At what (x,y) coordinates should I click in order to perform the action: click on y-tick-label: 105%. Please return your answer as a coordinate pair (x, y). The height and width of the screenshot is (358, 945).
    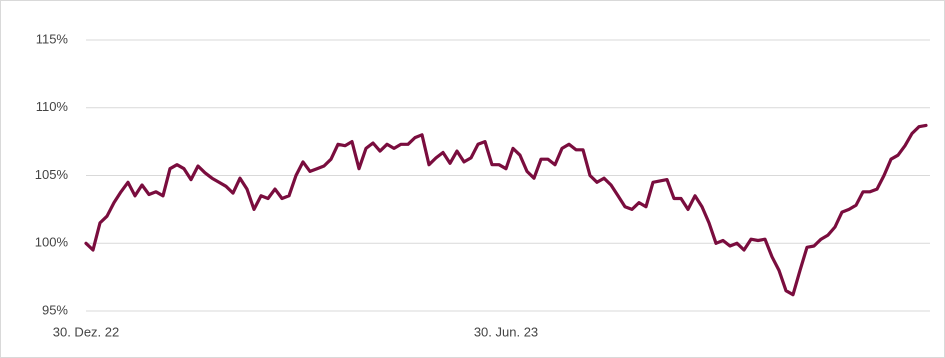
    Looking at the image, I should click on (52, 174).